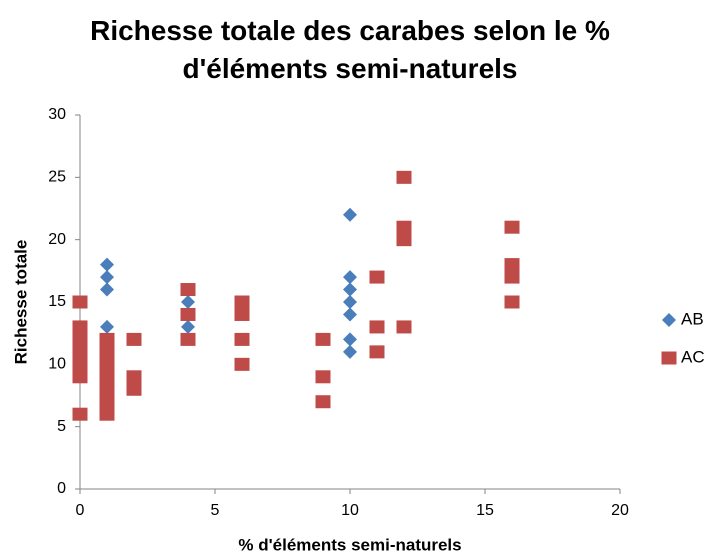 The image size is (709, 559). Describe the element at coordinates (80, 510) in the screenshot. I see `x-tick-label: 0` at that location.